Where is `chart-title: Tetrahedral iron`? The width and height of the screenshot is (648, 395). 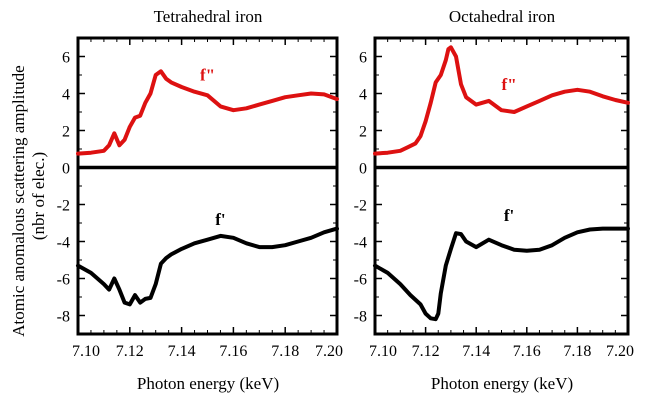
chart-title: Tetrahedral iron is located at coordinates (208, 16).